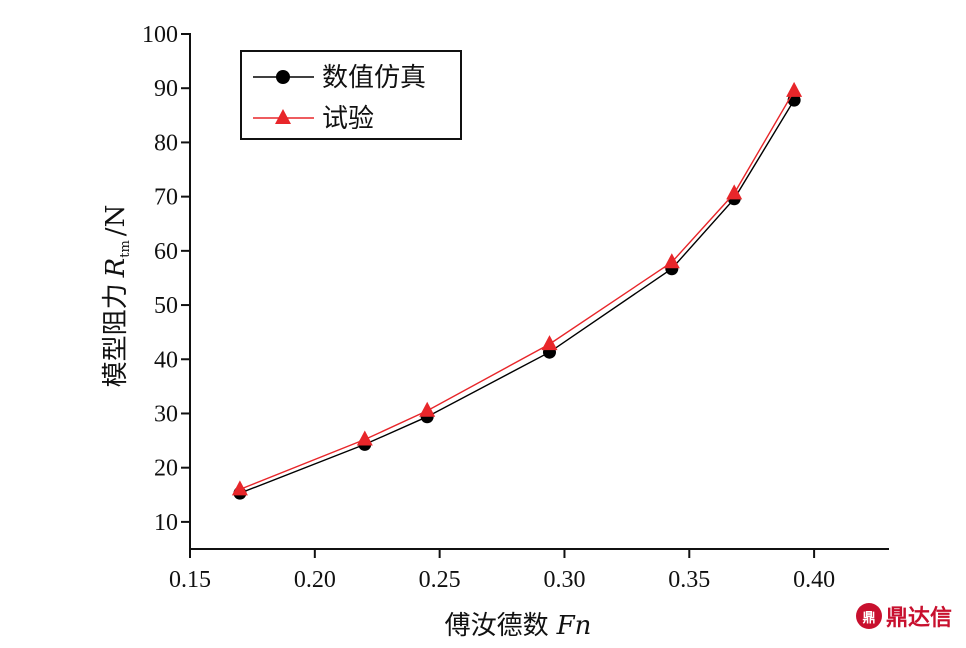 The image size is (966, 648). What do you see at coordinates (868, 616) in the screenshot?
I see `watermark-logo-icon: 鼎` at bounding box center [868, 616].